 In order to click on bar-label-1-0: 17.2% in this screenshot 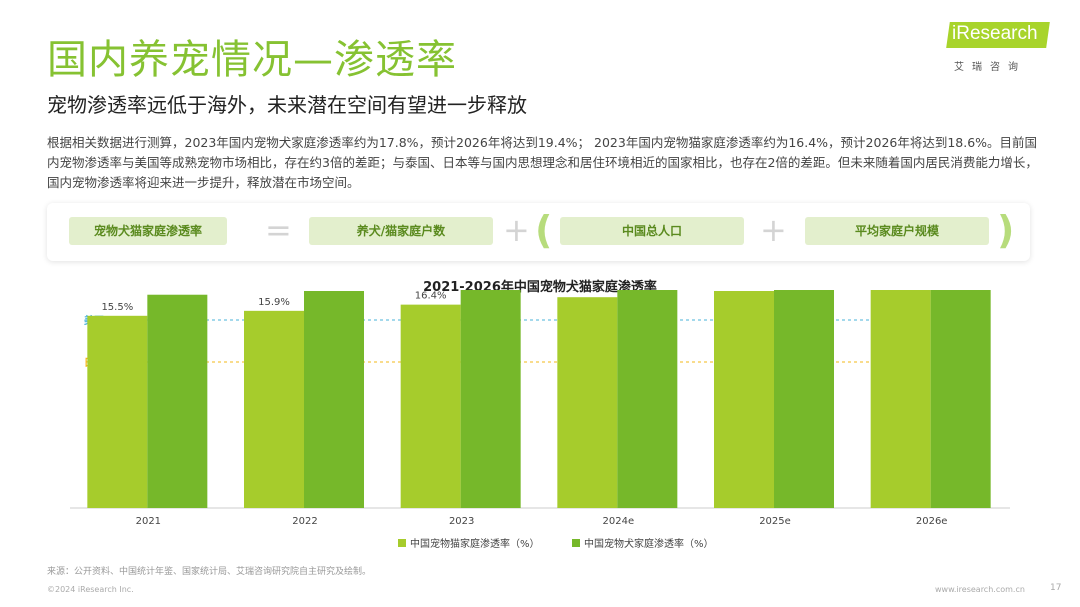, I will do `click(177, 291)`.